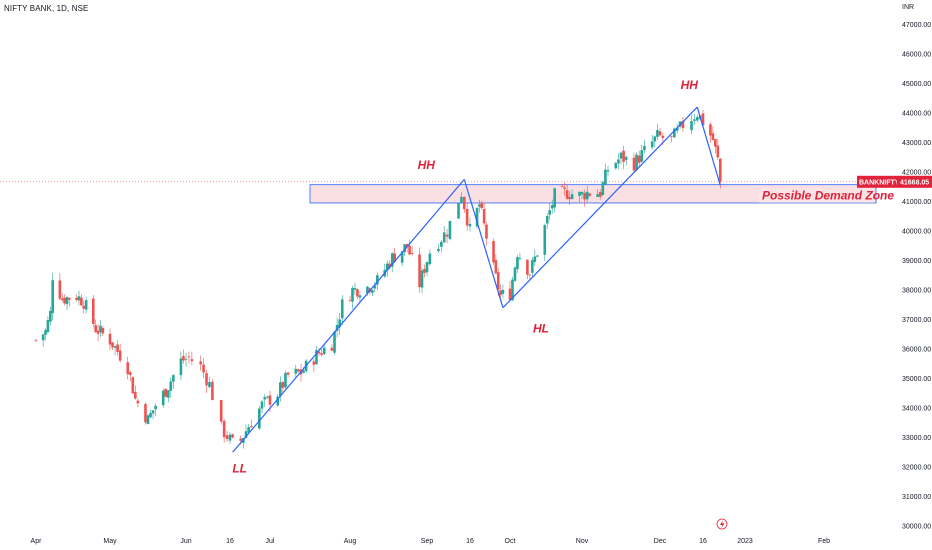 The image size is (932, 550). What do you see at coordinates (427, 541) in the screenshot?
I see `x-tick-label: Sep` at bounding box center [427, 541].